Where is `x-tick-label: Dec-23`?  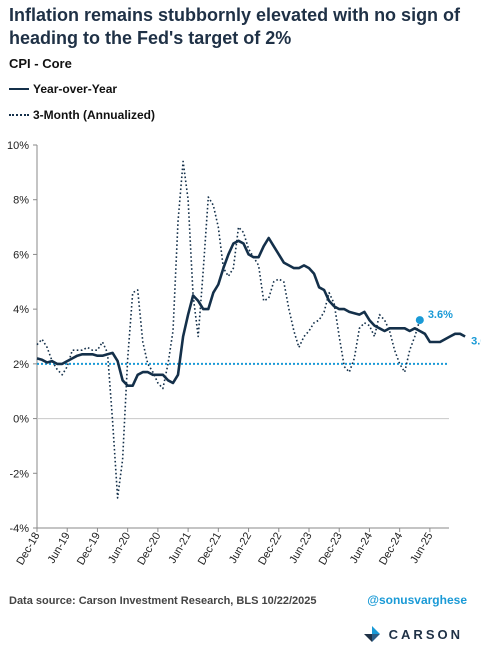
x-tick-label: Dec-23 is located at coordinates (331, 549).